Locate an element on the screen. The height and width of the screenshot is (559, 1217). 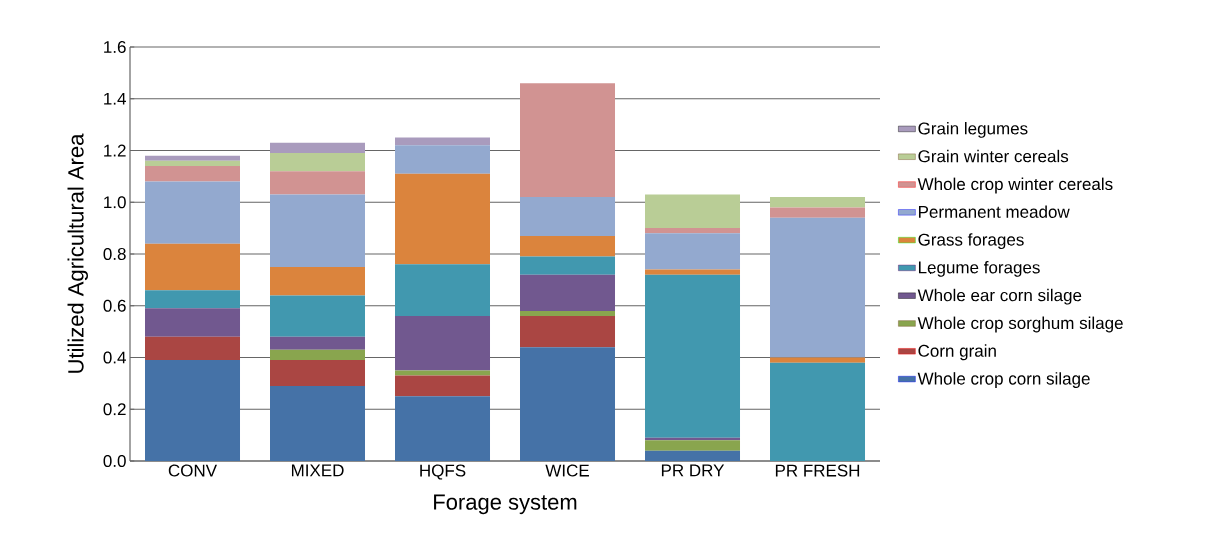
y-tick-label: 0.0 is located at coordinates (114, 461).